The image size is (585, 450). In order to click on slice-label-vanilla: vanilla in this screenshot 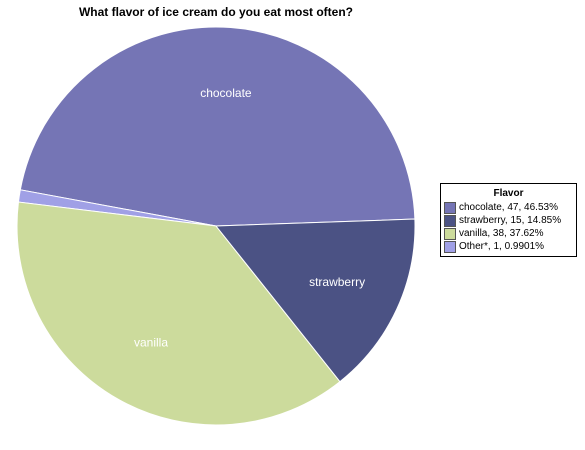, I will do `click(151, 342)`.